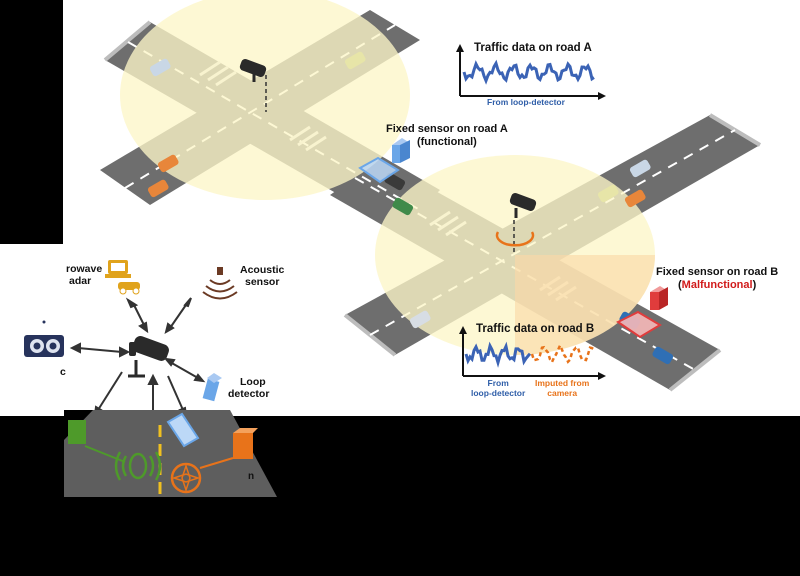 This screenshot has width=800, height=576. I want to click on sensor-a-label: Fixed sensor on road A (functional), so click(447, 135).